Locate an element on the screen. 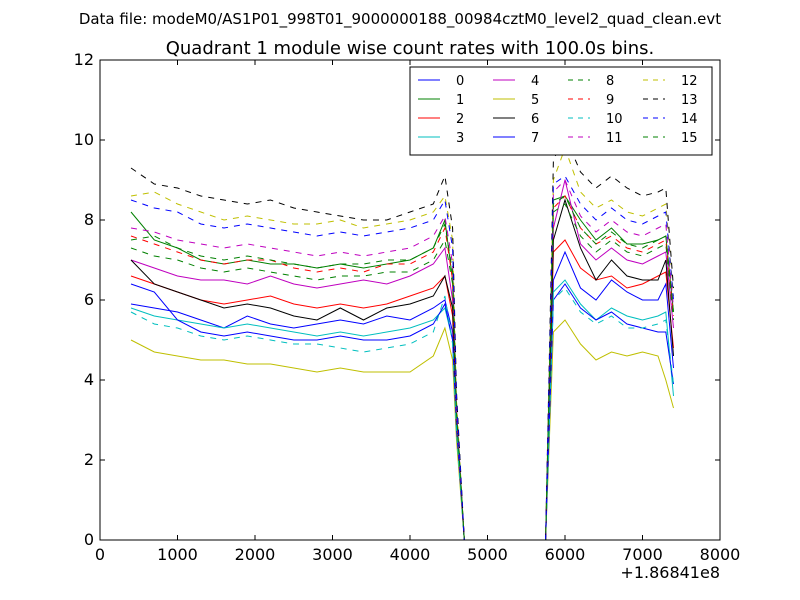  x-tick-label: 6000 is located at coordinates (565, 554).